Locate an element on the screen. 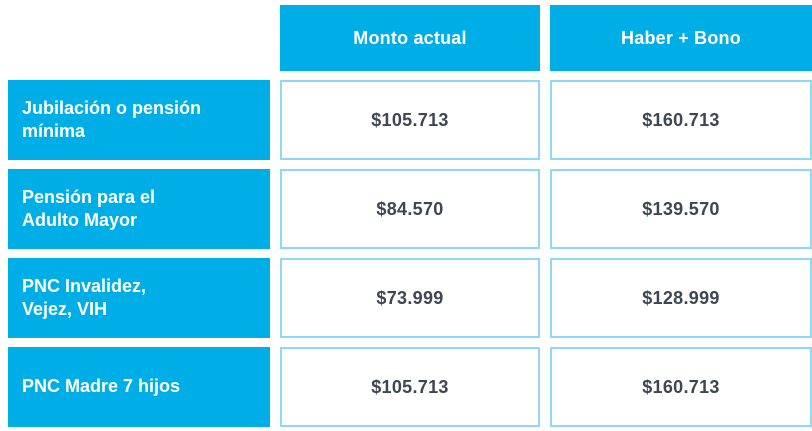  cell-adulto-mayor-haber-bono: $139.570 is located at coordinates (681, 209).